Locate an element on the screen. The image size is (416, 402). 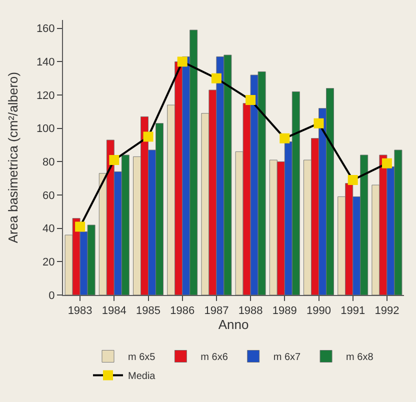
legend-label: m 6x7 is located at coordinates (287, 358).